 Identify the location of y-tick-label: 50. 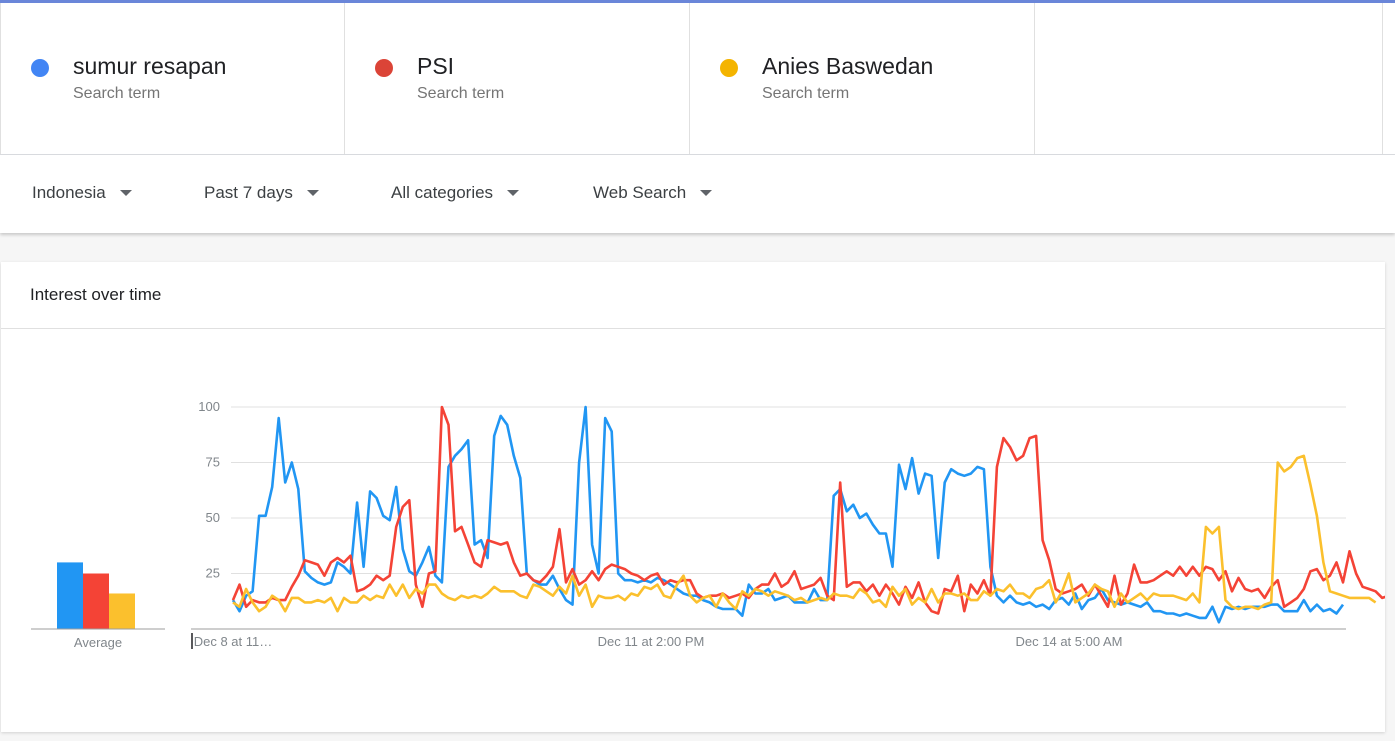
(213, 517).